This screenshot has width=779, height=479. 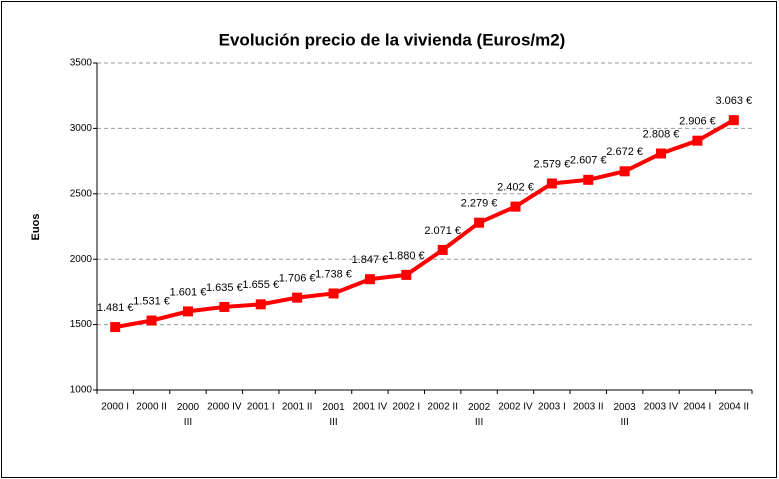 What do you see at coordinates (260, 285) in the screenshot?
I see `value-label: 1.655 €` at bounding box center [260, 285].